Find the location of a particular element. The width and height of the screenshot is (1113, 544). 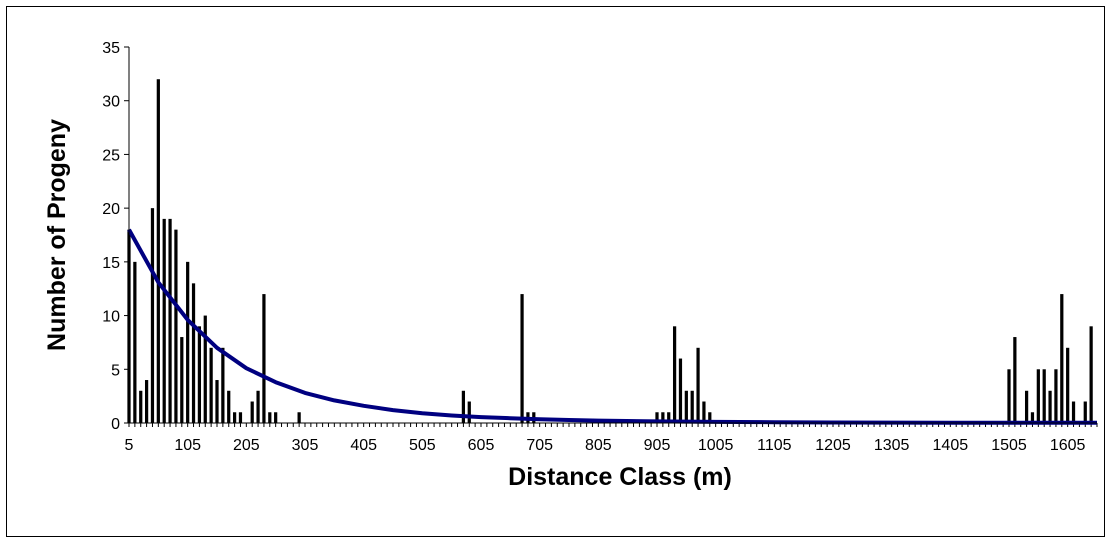

x-tick-label: 1205 is located at coordinates (833, 445).